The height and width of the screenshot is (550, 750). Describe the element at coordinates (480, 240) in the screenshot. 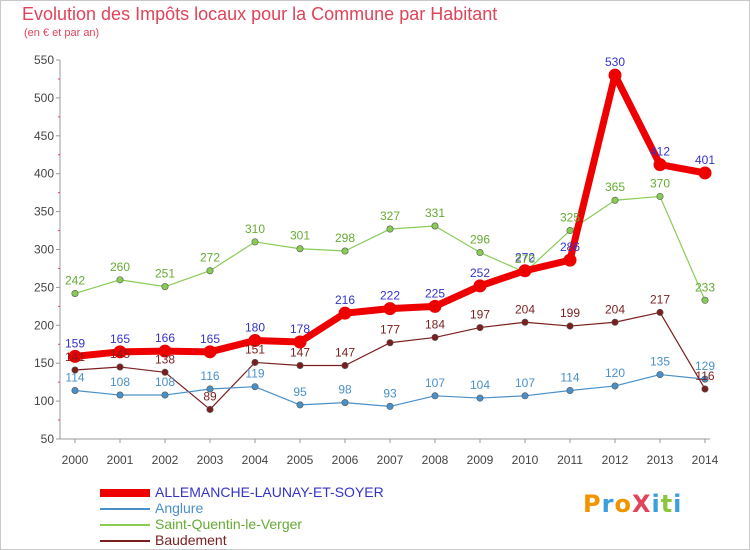

I see `data-label: 296` at that location.